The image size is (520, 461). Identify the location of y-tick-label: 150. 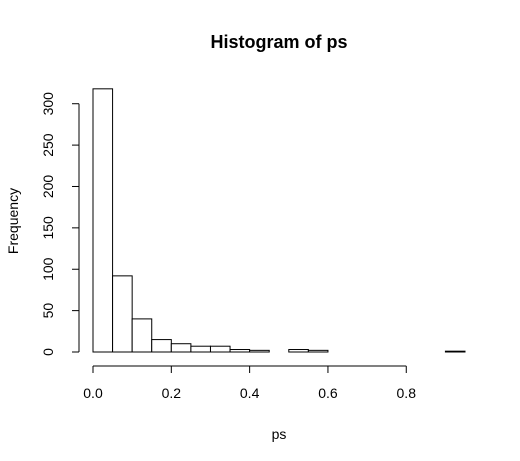
(48, 228).